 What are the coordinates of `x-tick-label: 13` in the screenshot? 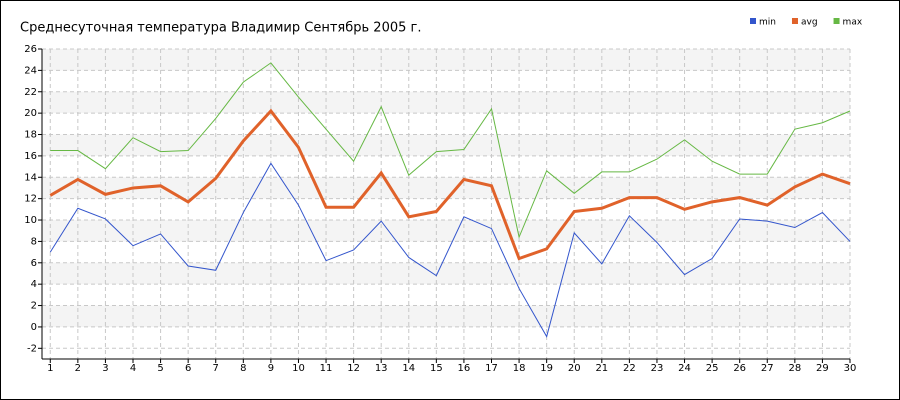 It's located at (381, 368).